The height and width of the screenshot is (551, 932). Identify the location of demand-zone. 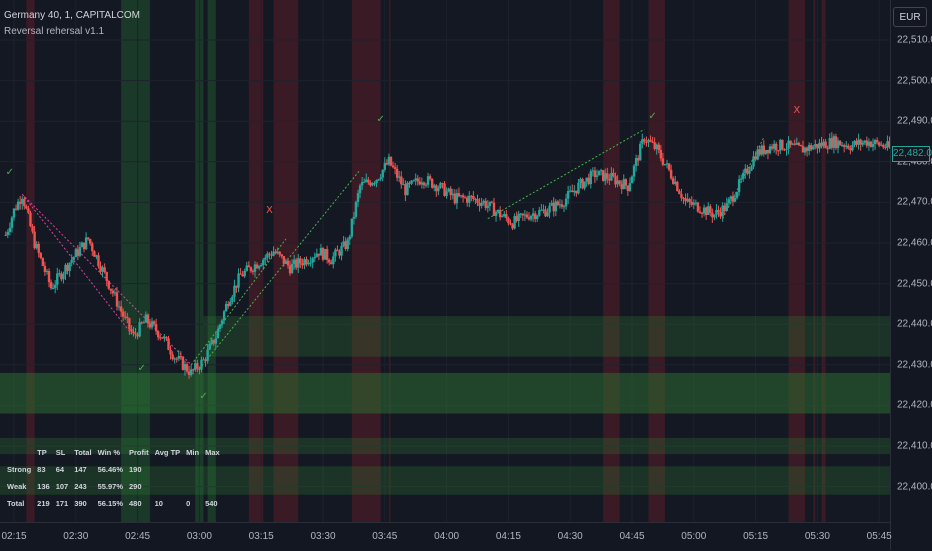
(546, 336).